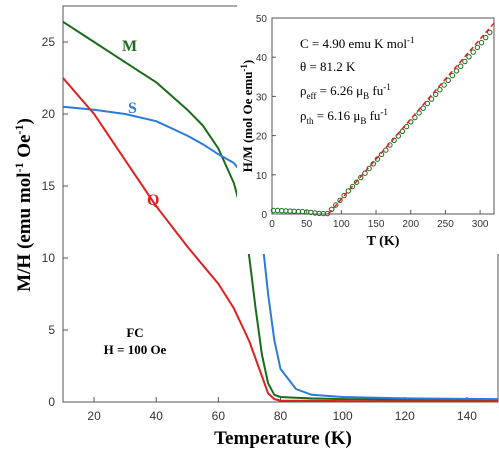  Describe the element at coordinates (134, 332) in the screenshot. I see `annotation-fc: FC` at that location.